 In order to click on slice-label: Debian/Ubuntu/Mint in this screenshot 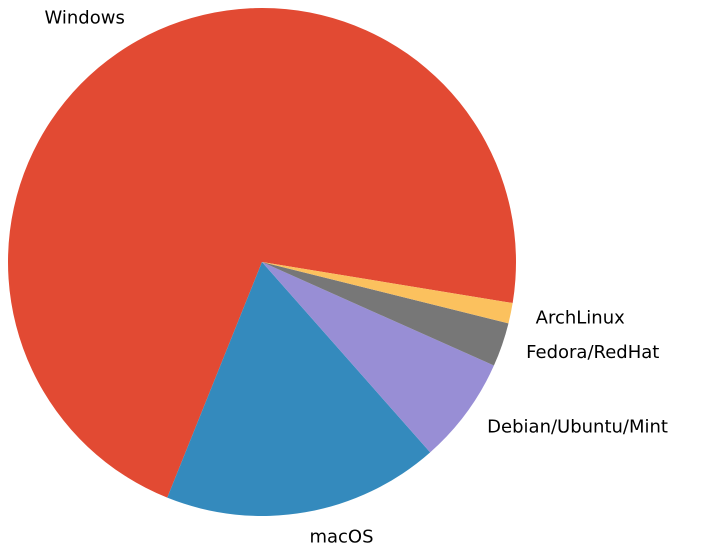, I will do `click(577, 426)`.